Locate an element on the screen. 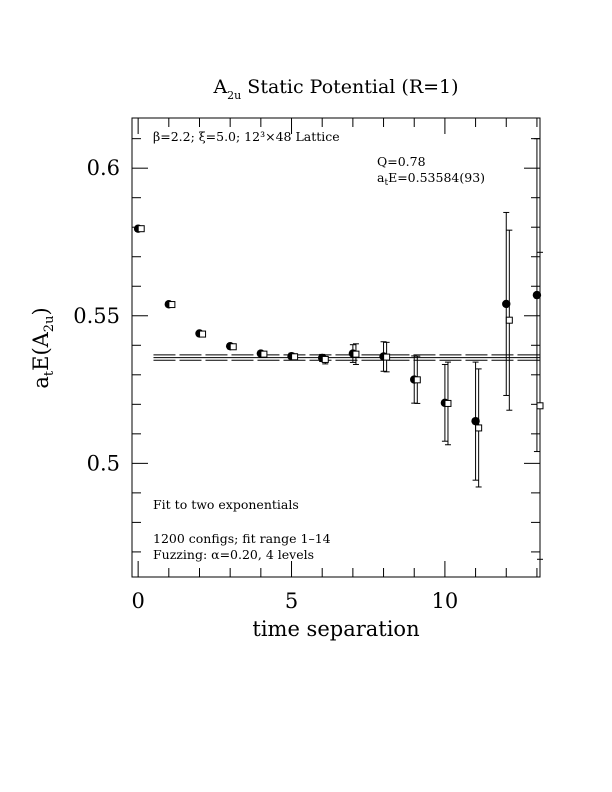  annotation-configs: 1200 configs; fit range 1–14 is located at coordinates (242, 538).